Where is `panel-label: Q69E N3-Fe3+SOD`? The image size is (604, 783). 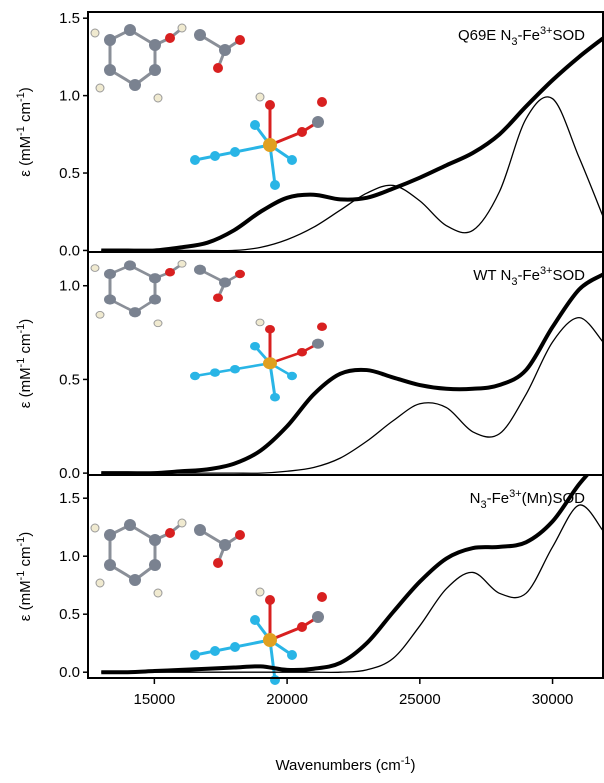
panel-label: Q69E N3-Fe3+SOD is located at coordinates (521, 36).